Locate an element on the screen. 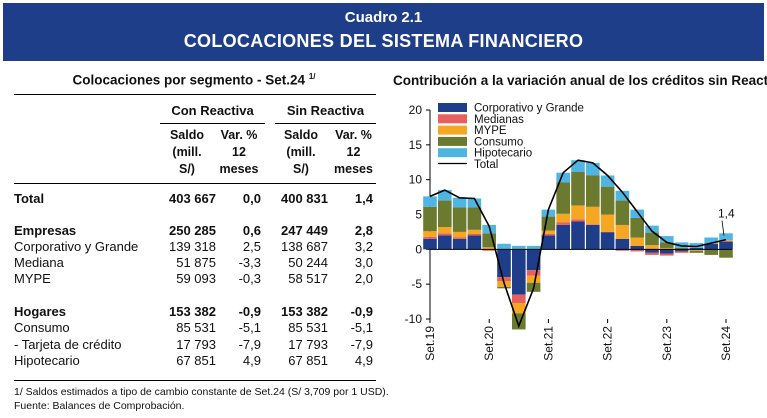  legend-label: Corporativo y Grande is located at coordinates (529, 109).